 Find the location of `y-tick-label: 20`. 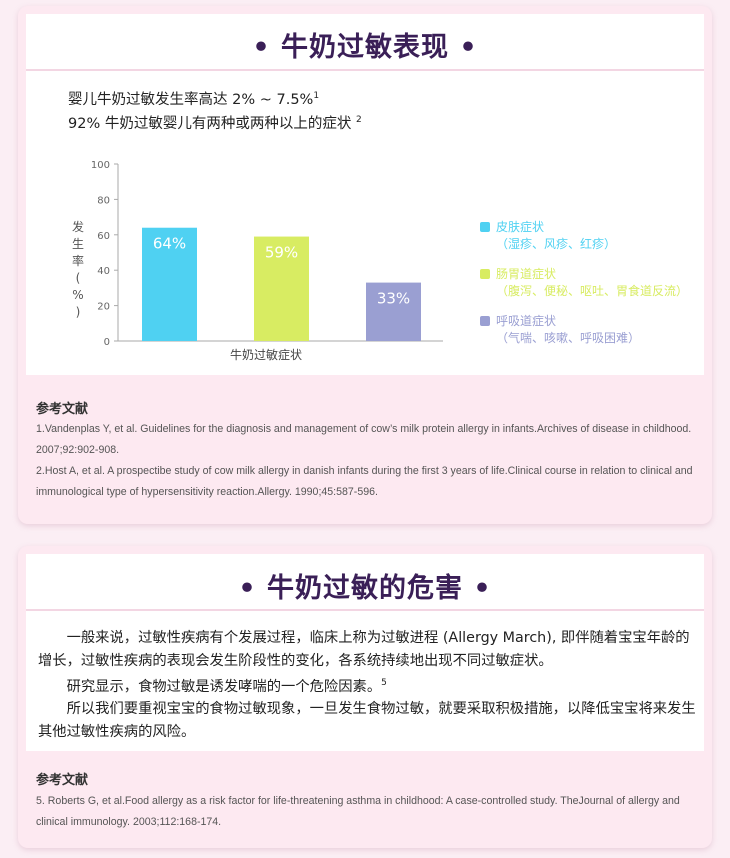

y-tick-label: 20 is located at coordinates (103, 307).